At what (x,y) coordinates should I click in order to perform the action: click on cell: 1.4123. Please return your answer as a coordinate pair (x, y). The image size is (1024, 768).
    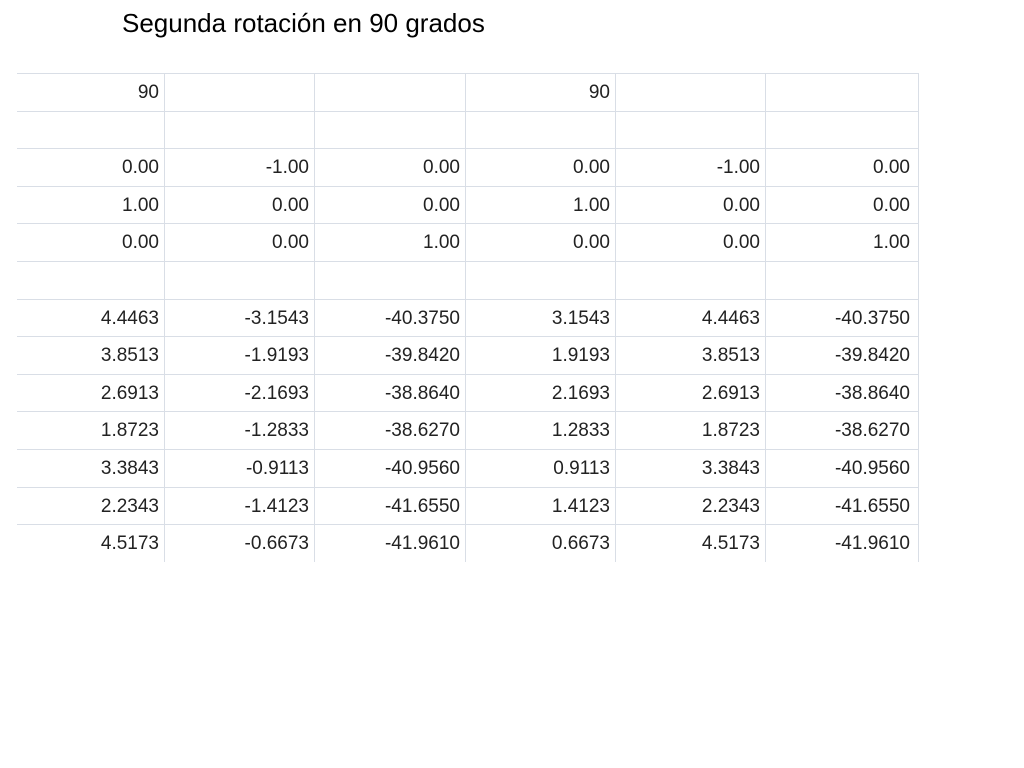
    Looking at the image, I should click on (541, 505).